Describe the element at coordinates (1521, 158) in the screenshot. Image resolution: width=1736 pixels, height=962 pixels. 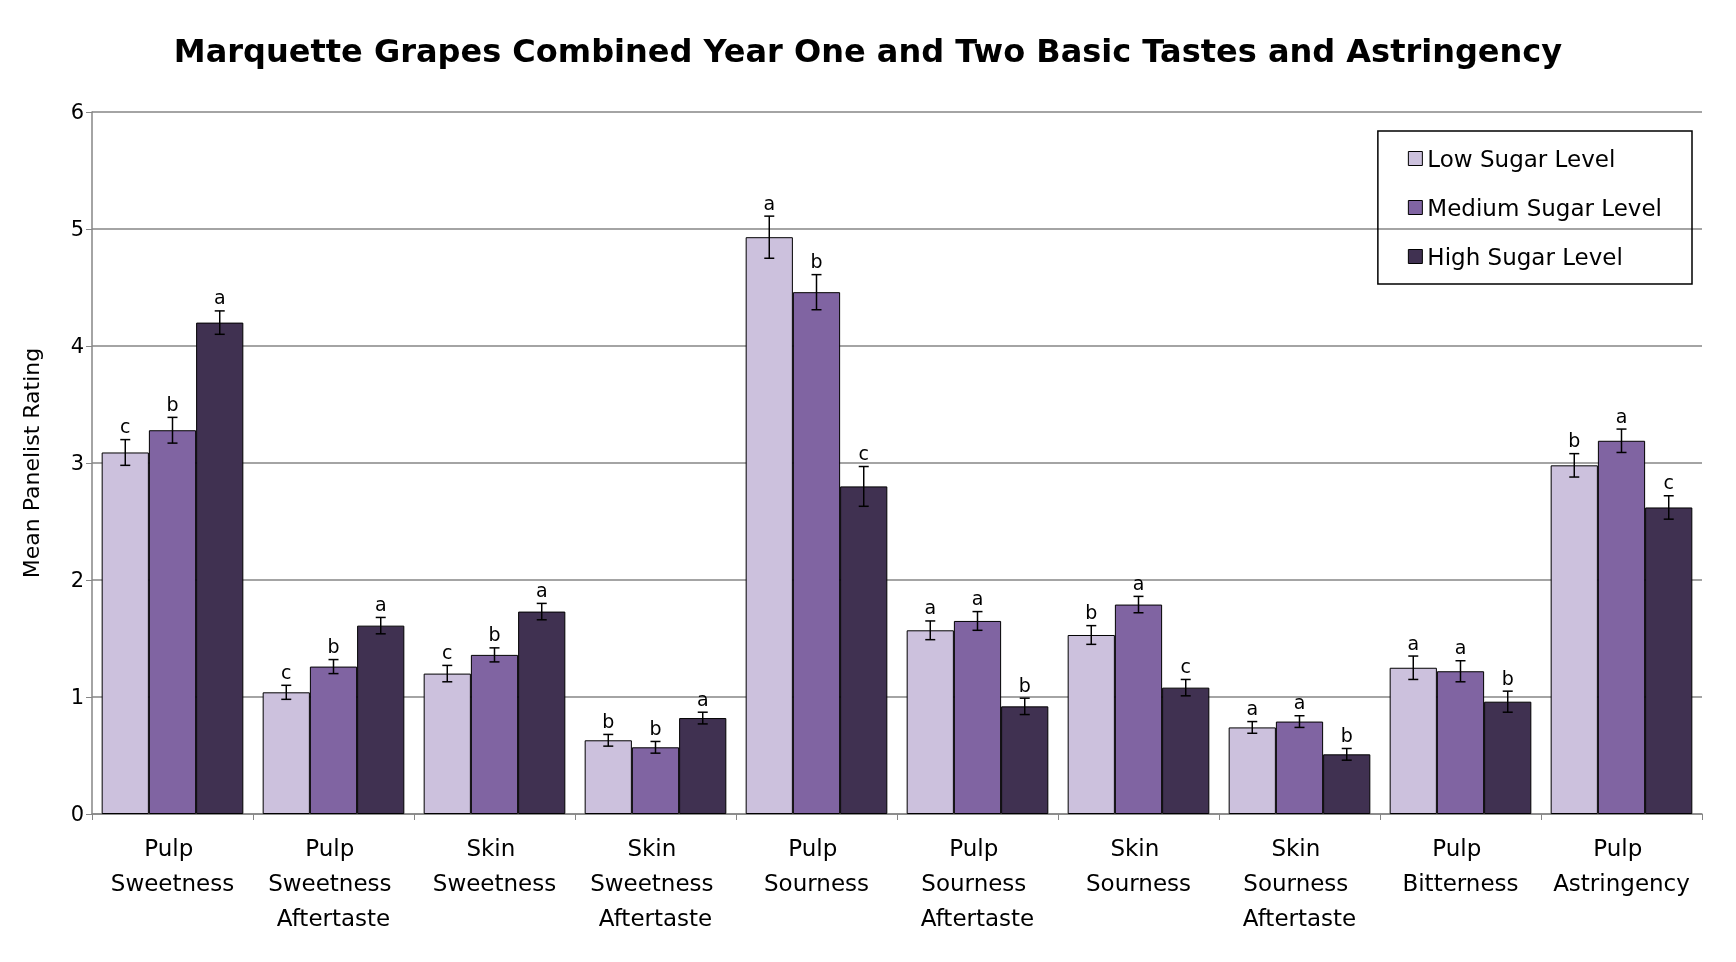
I see `legend-label: Low Sugar Level` at that location.